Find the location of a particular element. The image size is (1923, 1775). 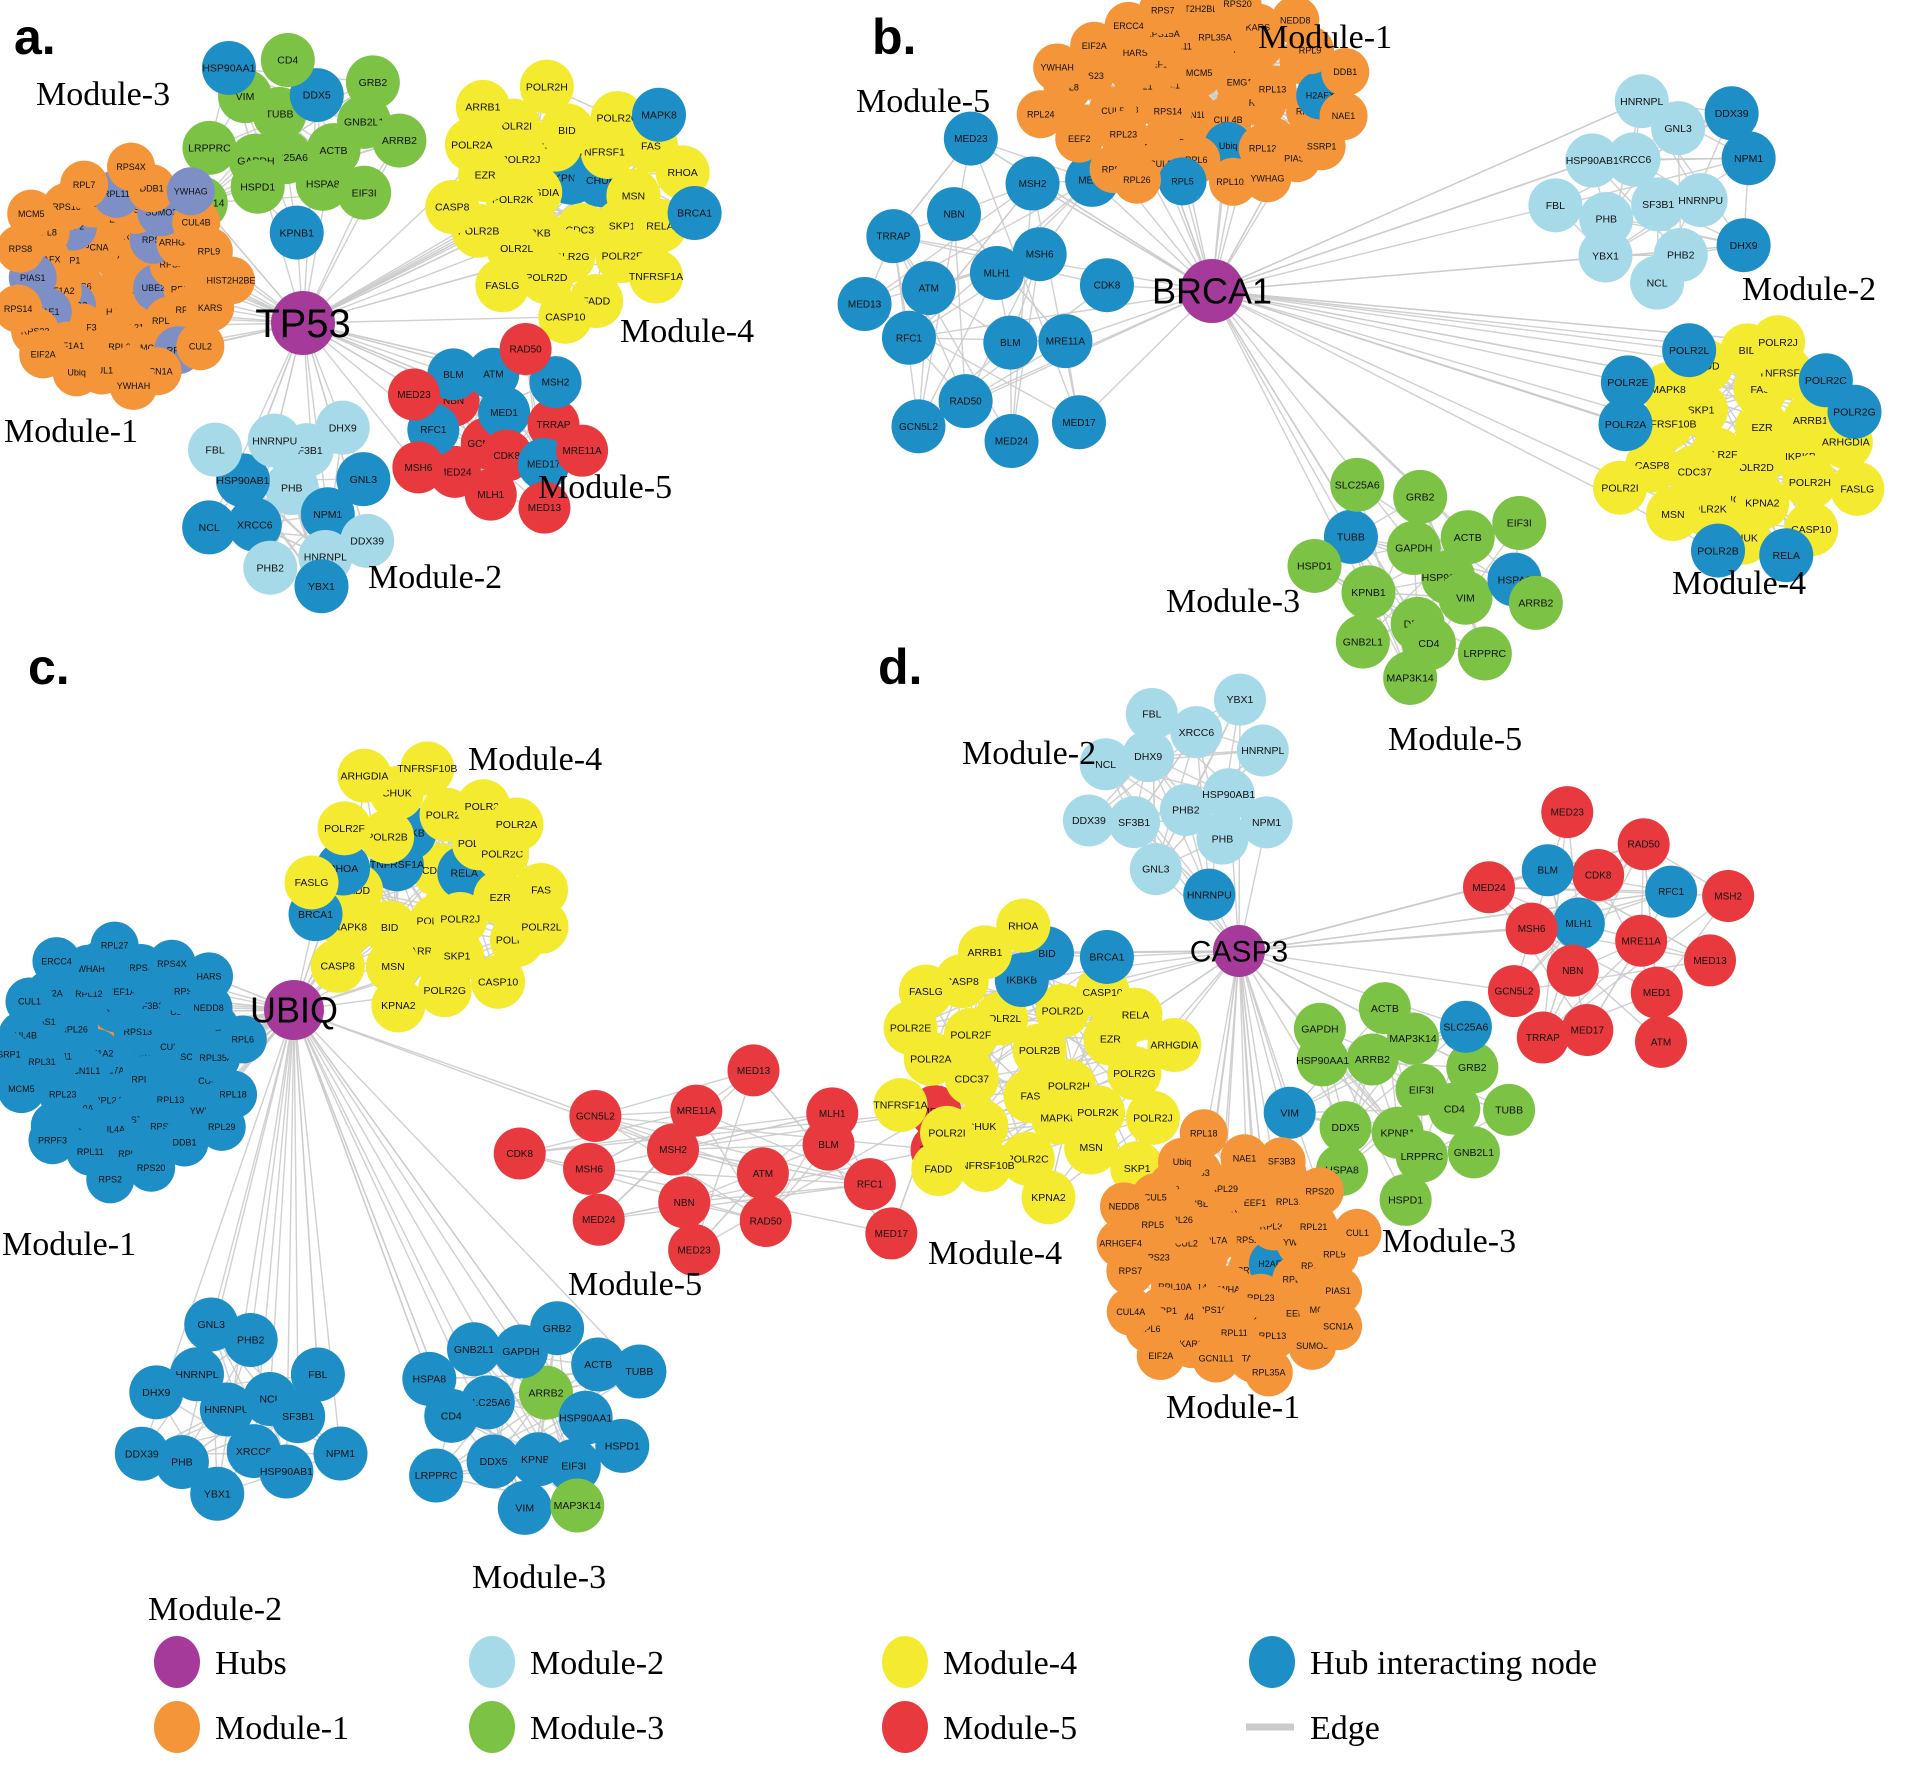

node-MED1 is located at coordinates (1656, 992).